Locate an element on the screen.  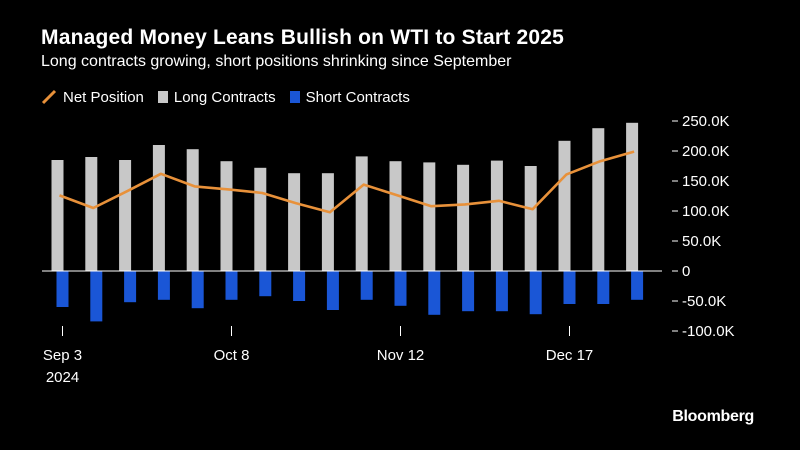
y-axis-tick-label: 0 is located at coordinates (686, 271).